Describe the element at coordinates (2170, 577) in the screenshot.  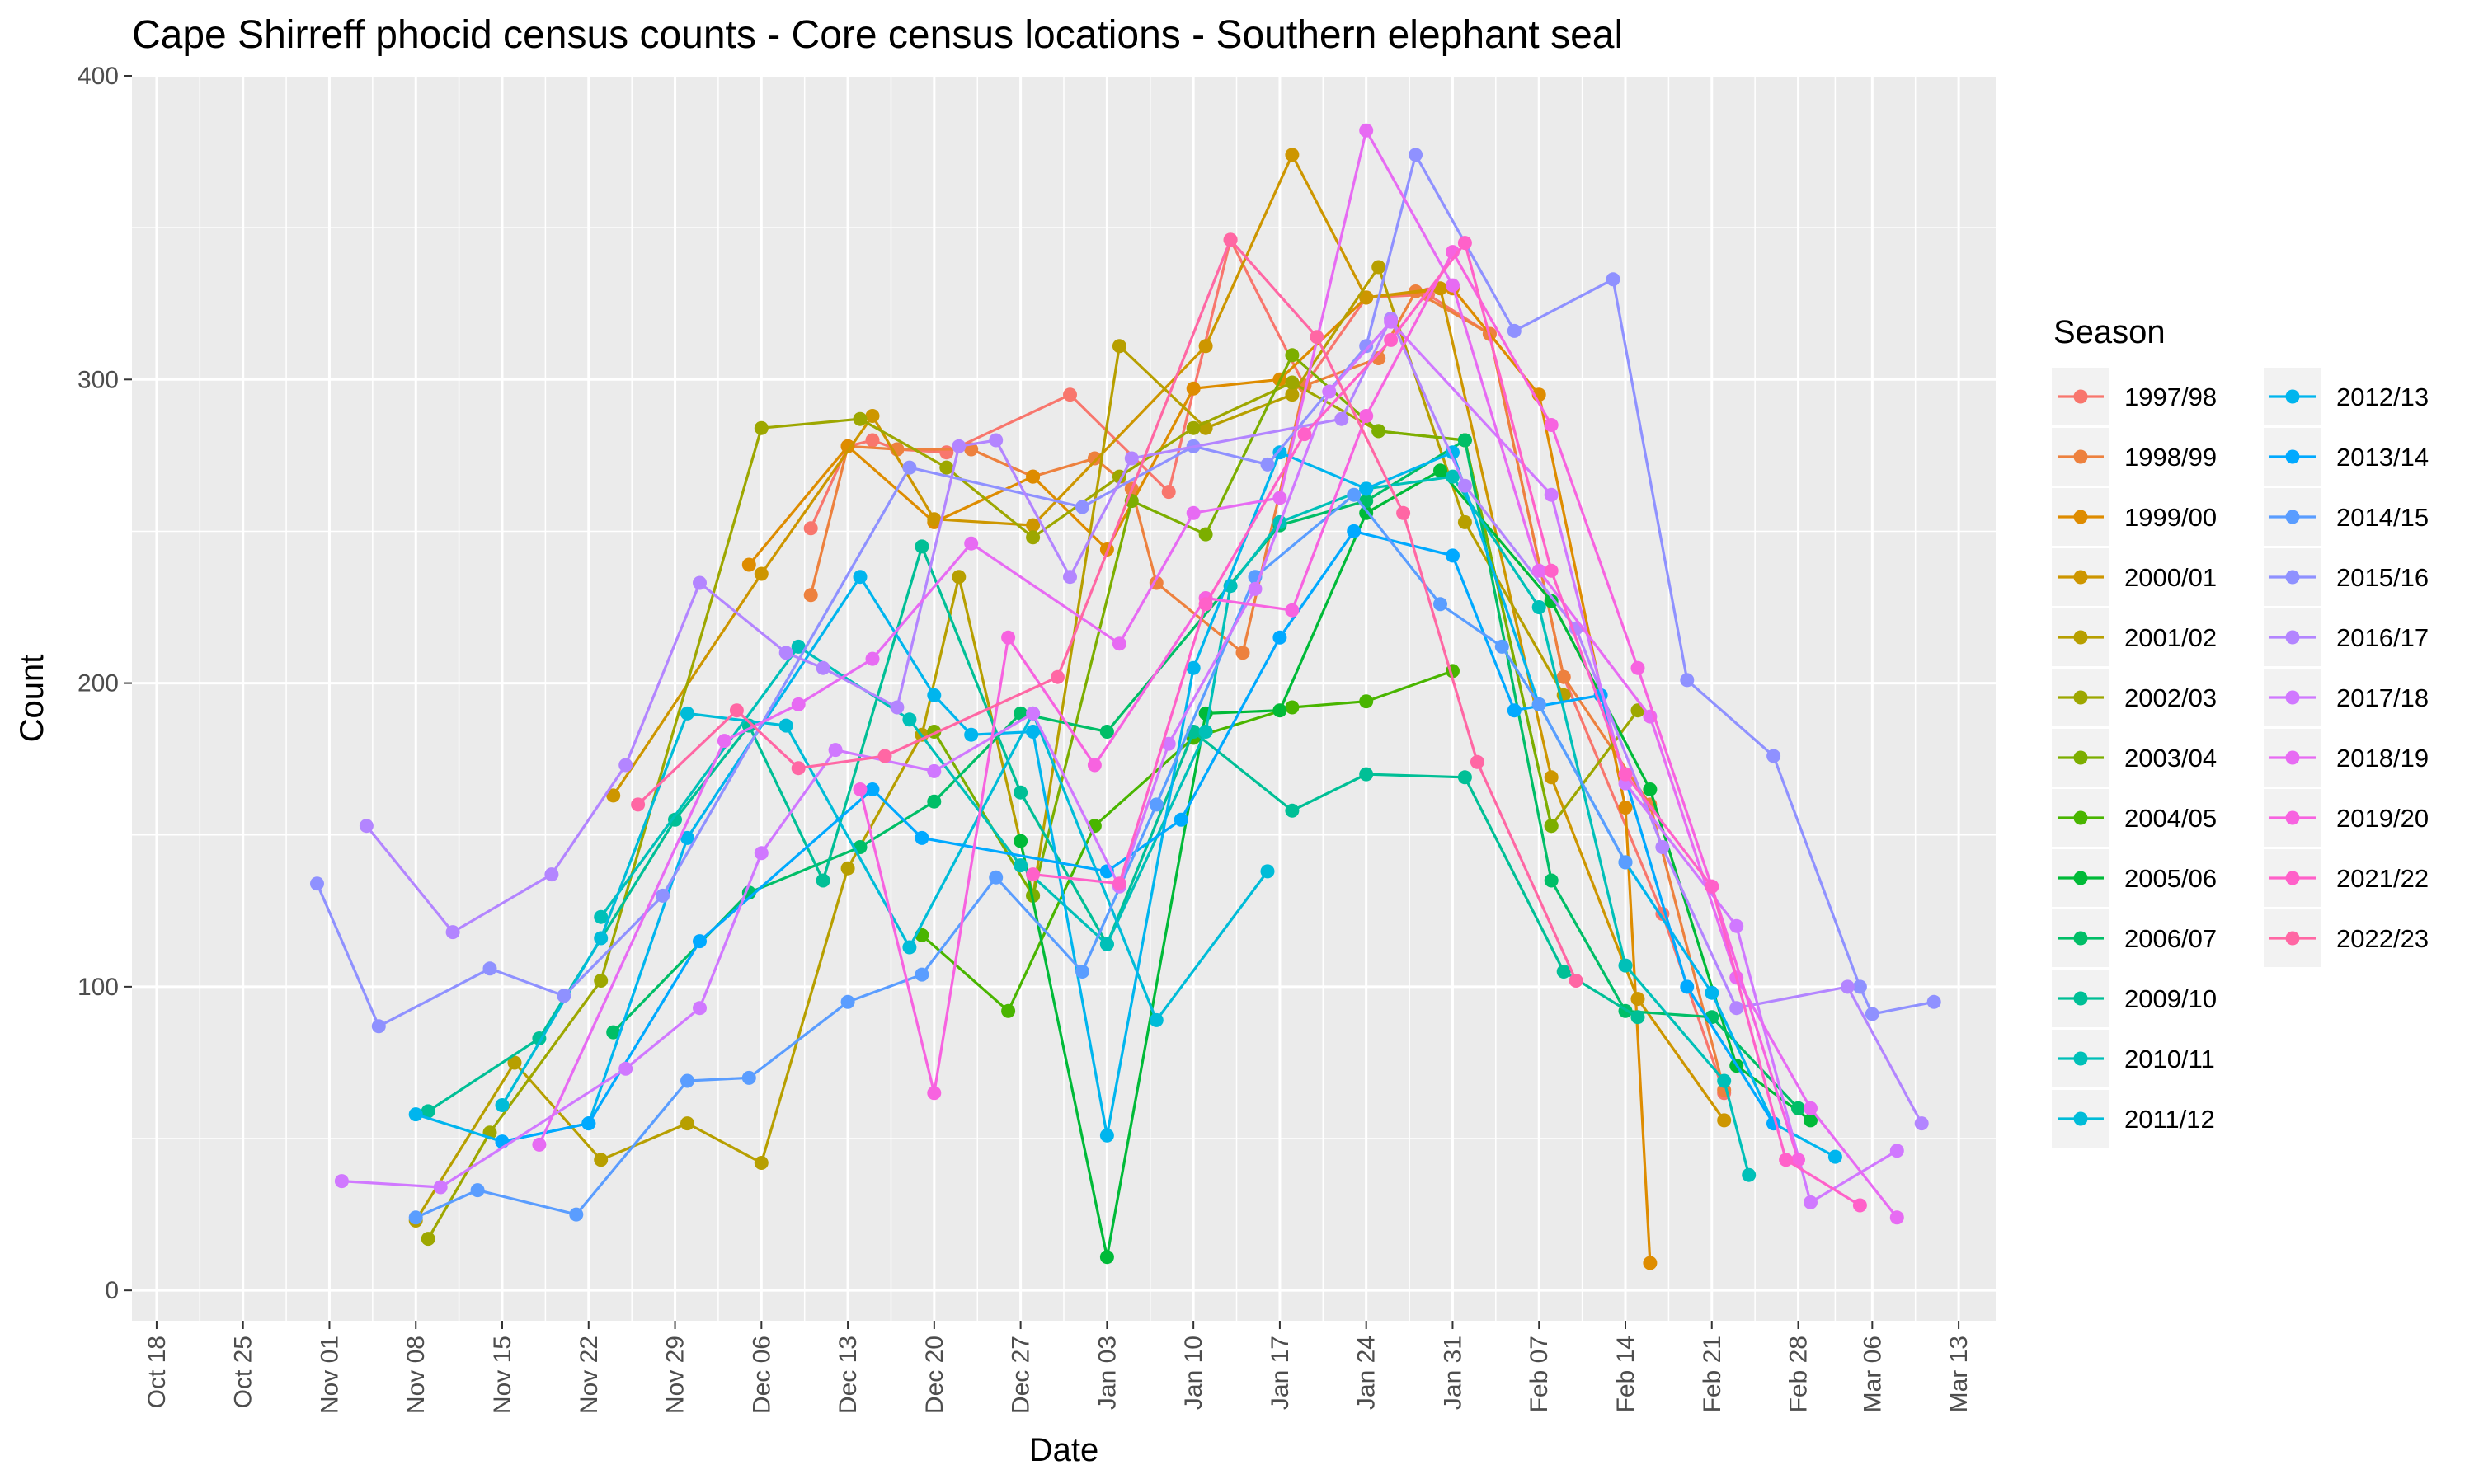
I see `legend-label: 2000/01` at that location.